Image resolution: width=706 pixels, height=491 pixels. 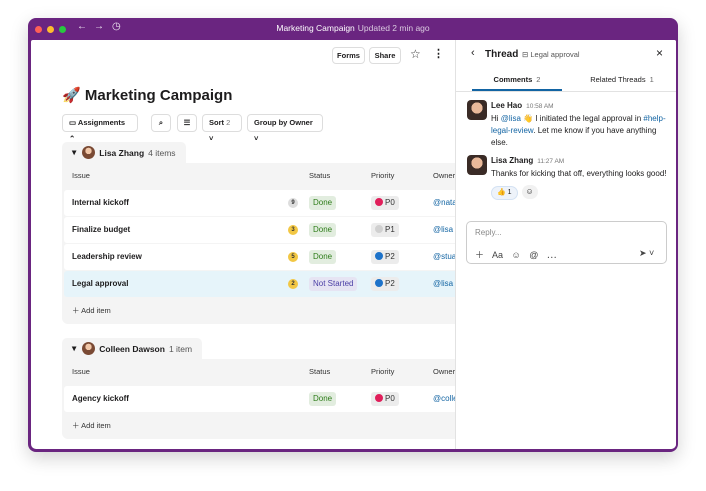 I want to click on more-icon: ⋮, so click(x=438, y=54).